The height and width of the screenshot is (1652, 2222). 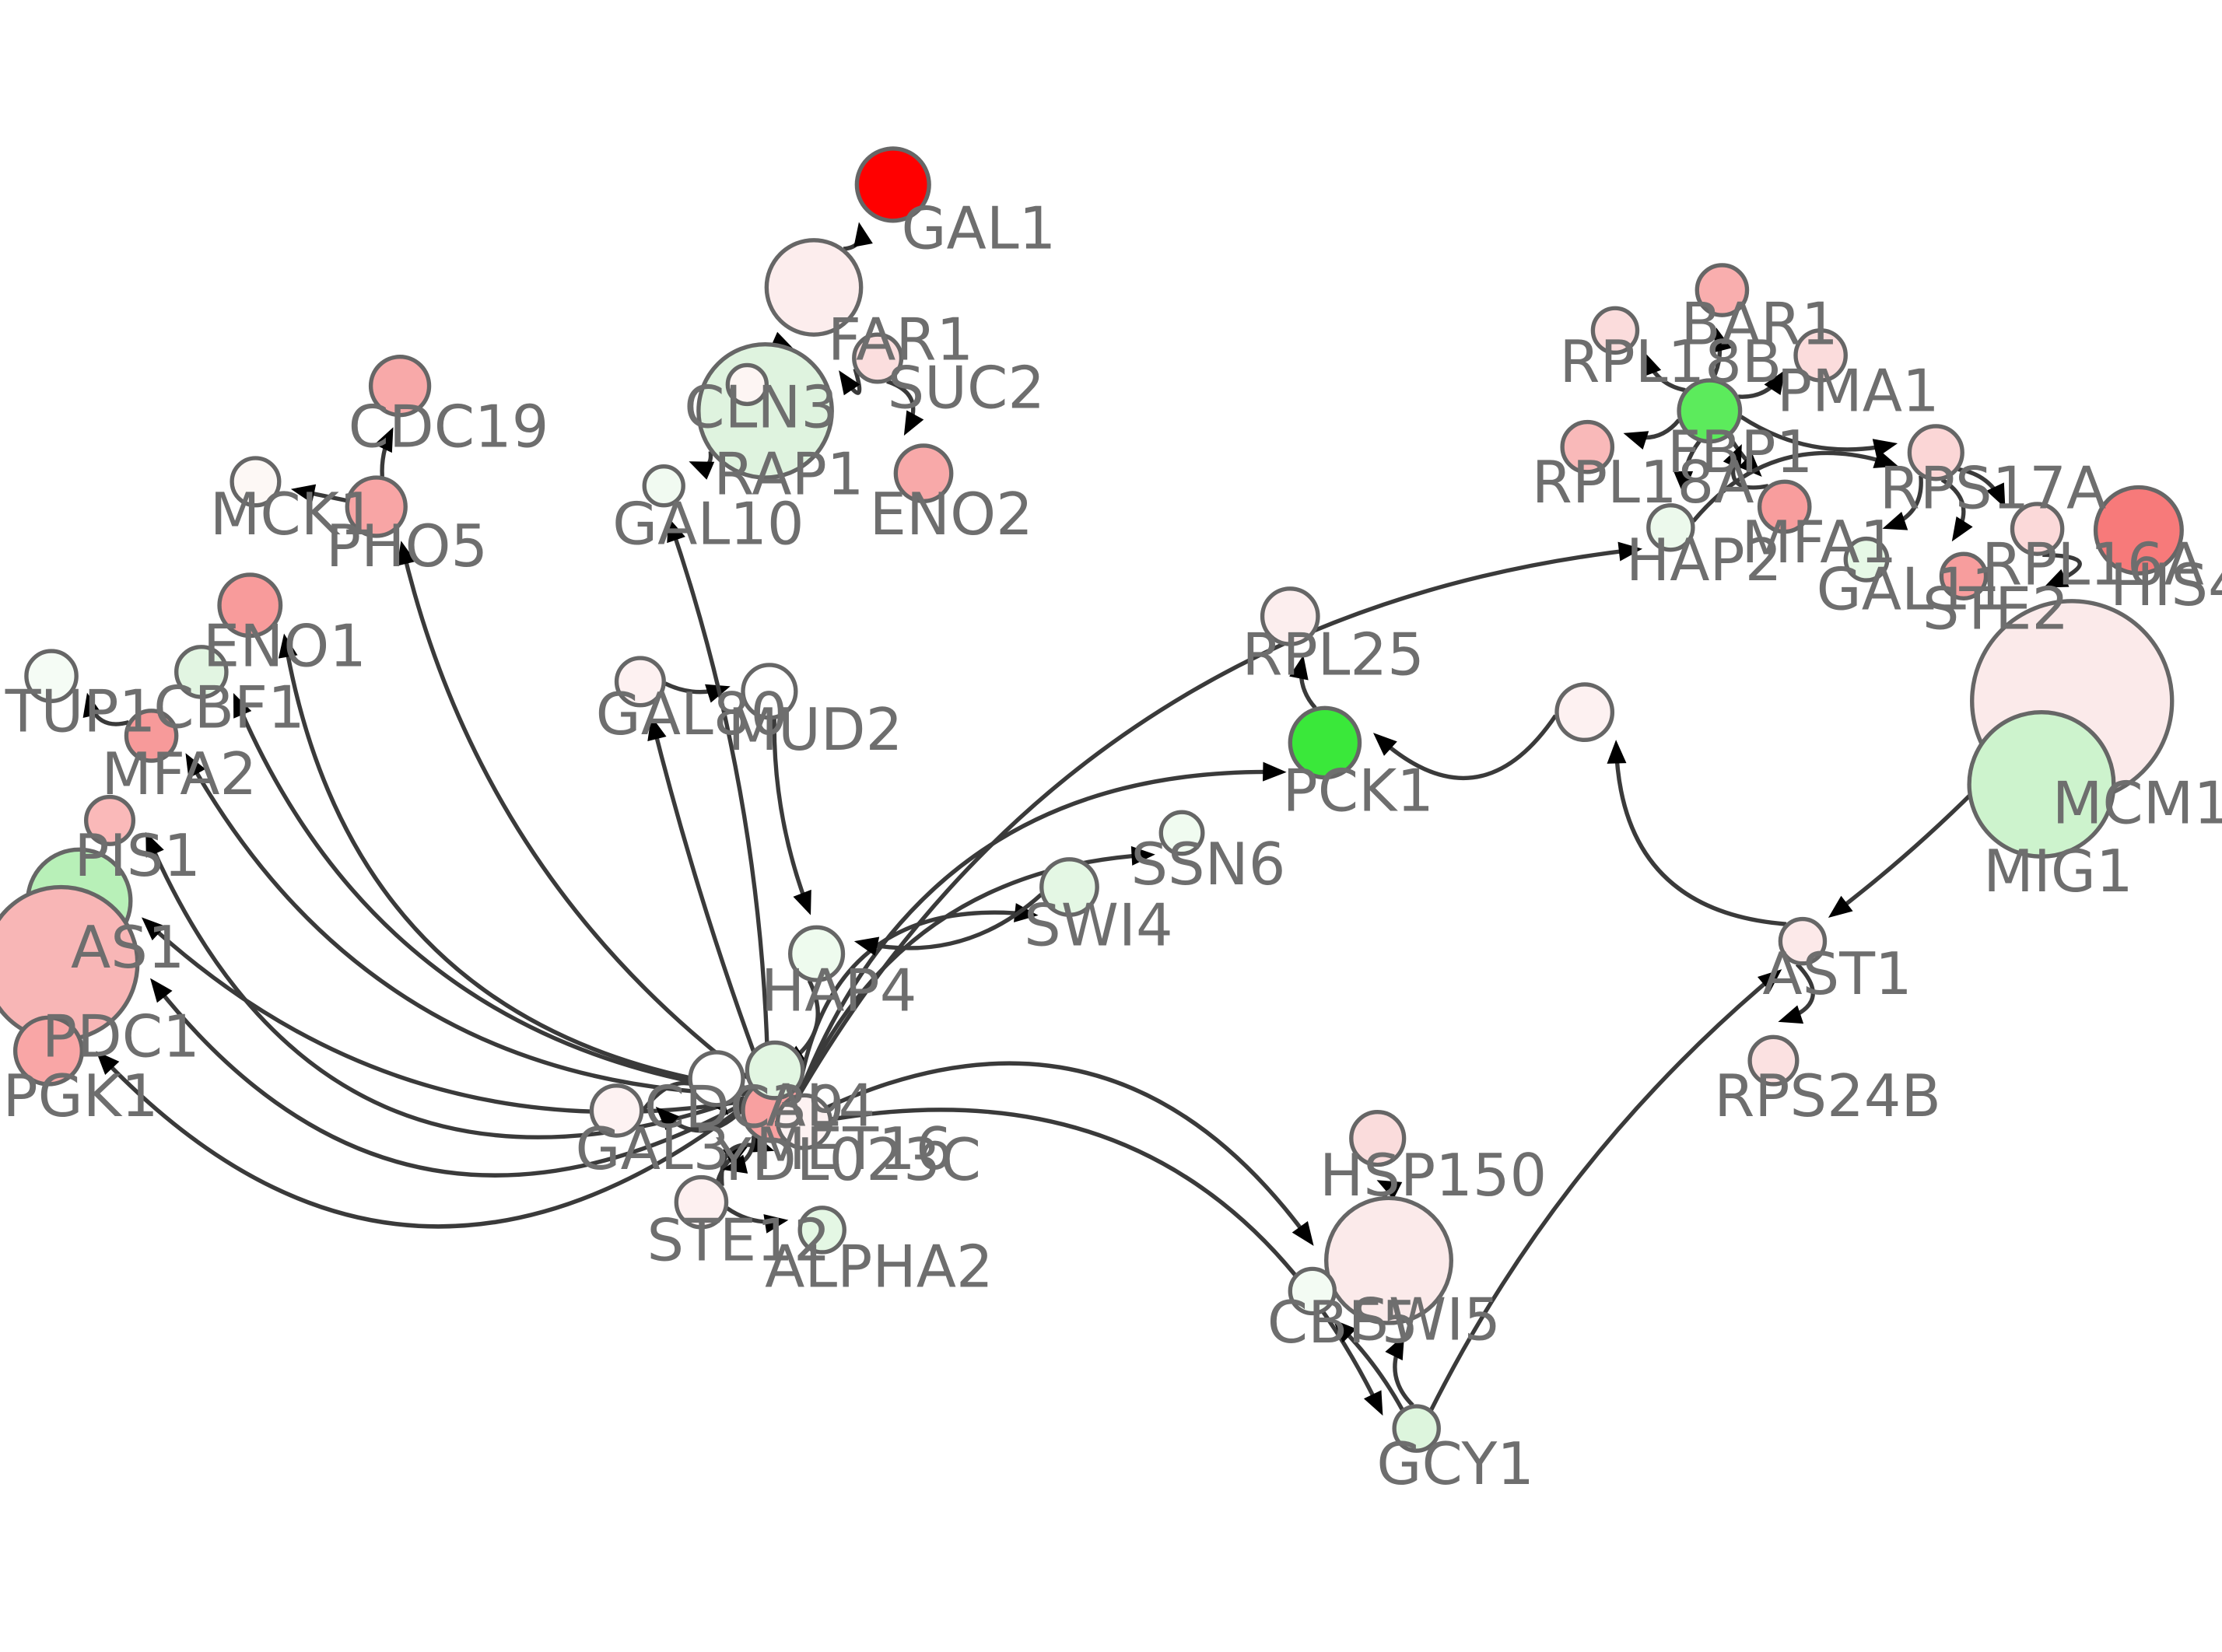 I want to click on node-cdc19, so click(x=400, y=386).